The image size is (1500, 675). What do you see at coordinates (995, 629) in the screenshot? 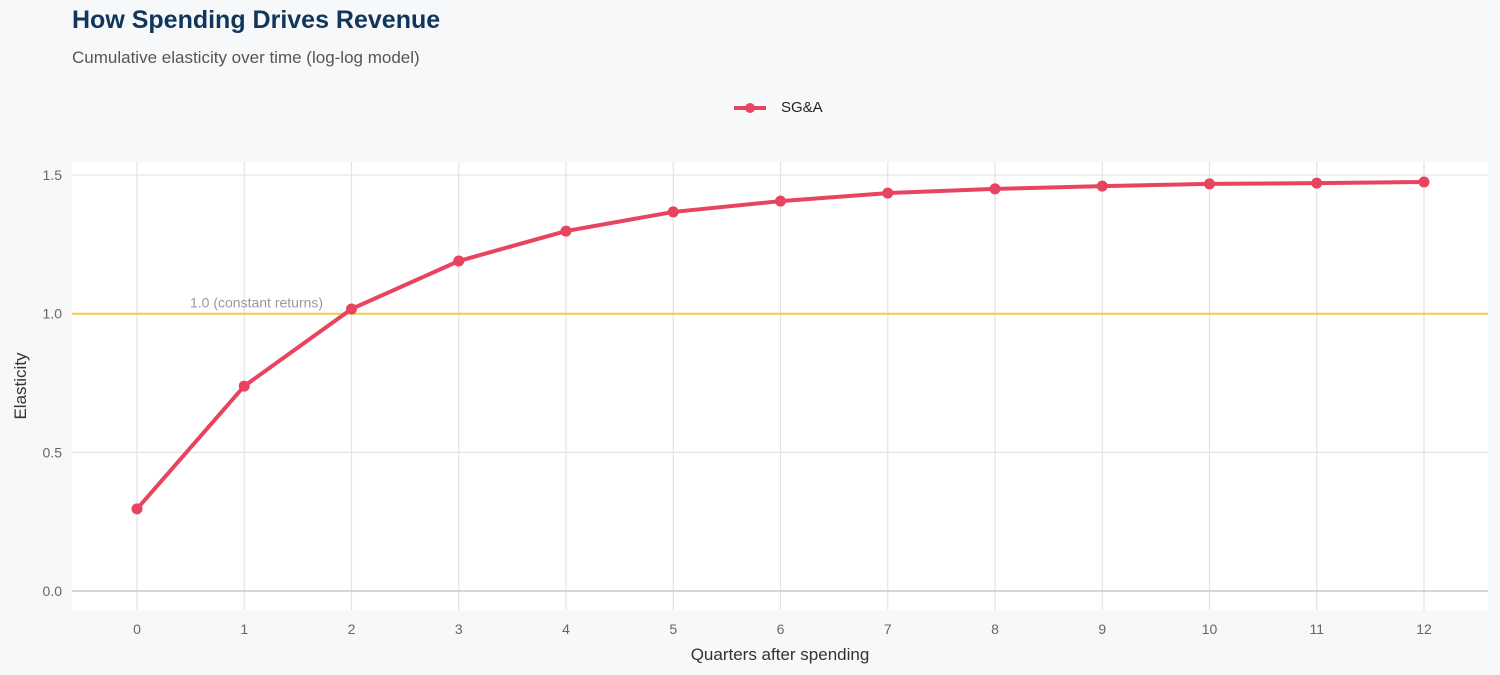
I see `x-tick-label: 8` at bounding box center [995, 629].